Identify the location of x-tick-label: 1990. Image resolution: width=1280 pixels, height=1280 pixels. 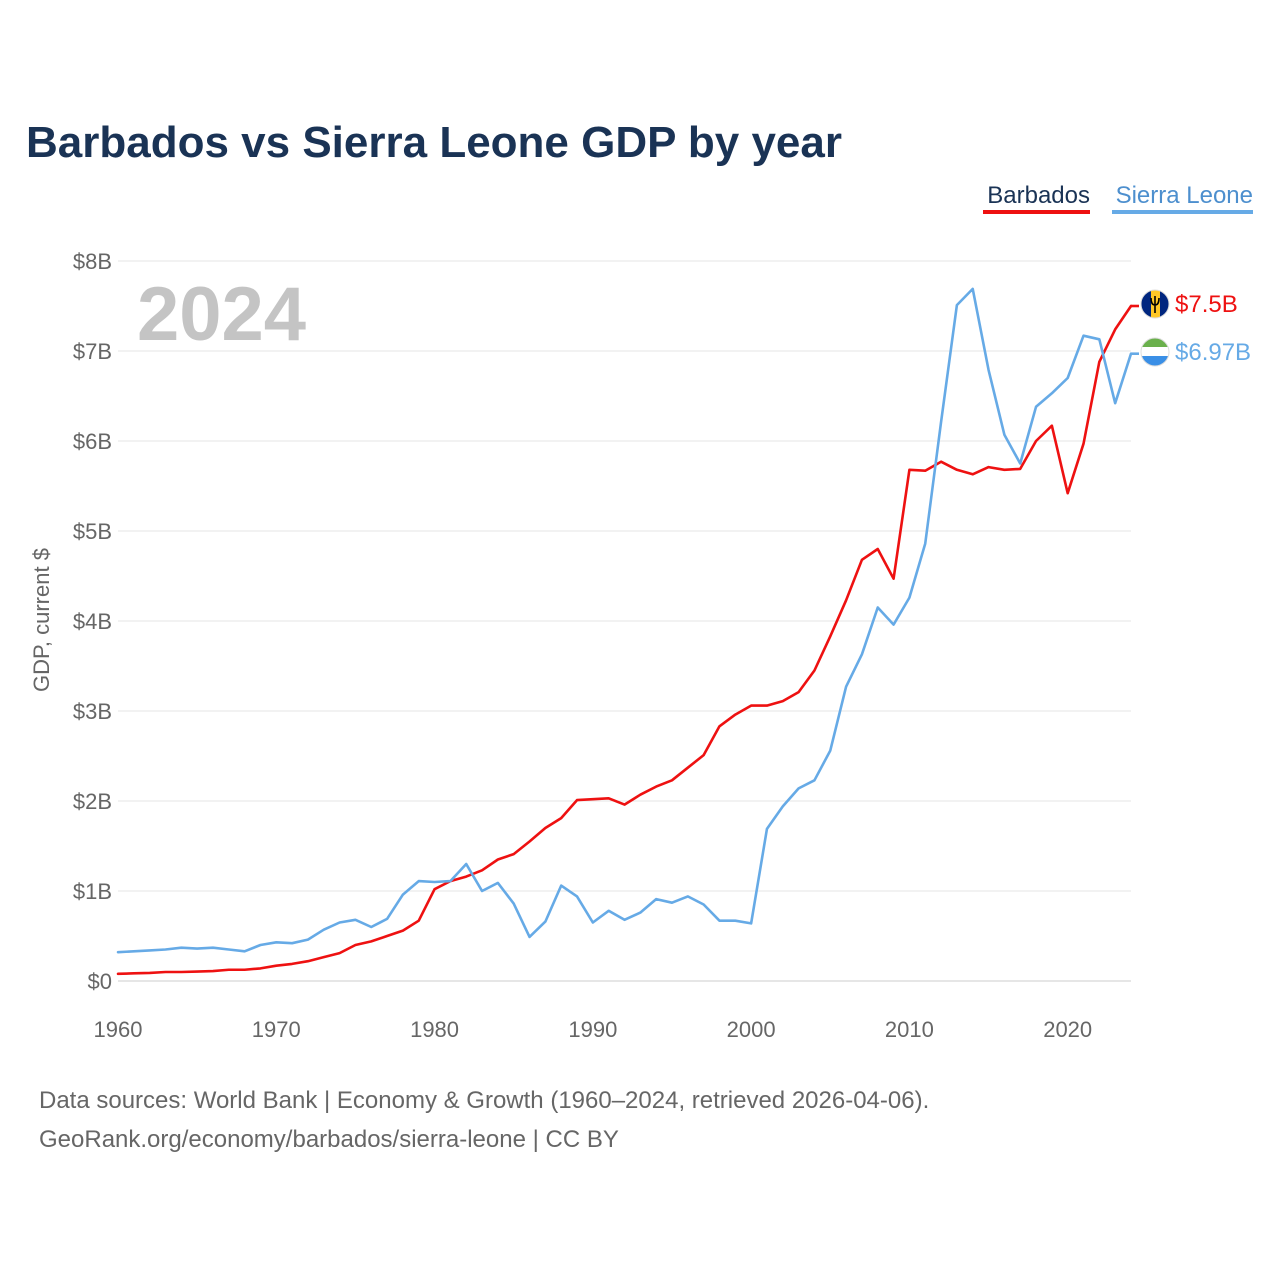
(592, 1029).